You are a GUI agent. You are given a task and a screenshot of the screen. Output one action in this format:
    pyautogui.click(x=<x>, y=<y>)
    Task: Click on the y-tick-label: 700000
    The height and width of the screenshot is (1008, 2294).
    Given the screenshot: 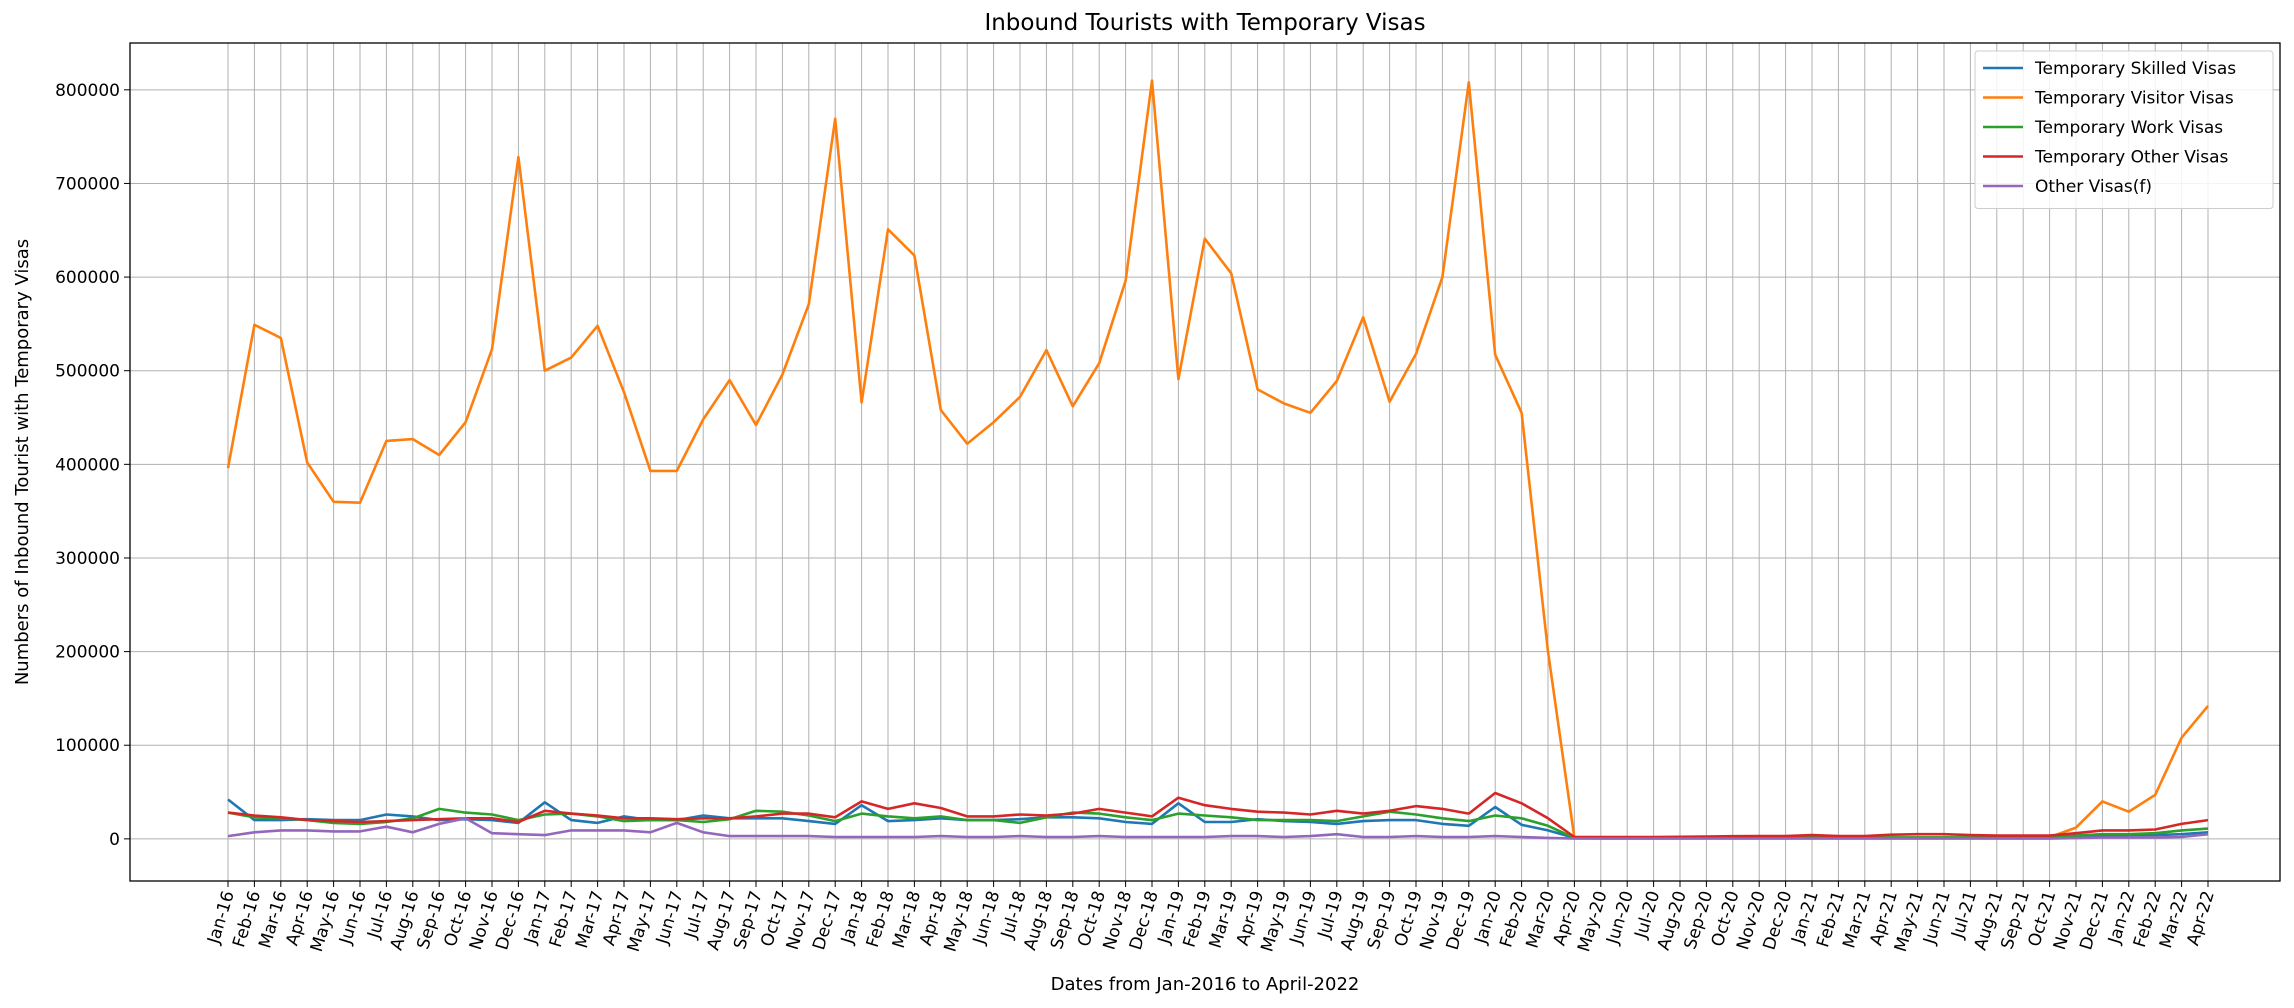 What is the action you would take?
    pyautogui.click(x=87, y=184)
    